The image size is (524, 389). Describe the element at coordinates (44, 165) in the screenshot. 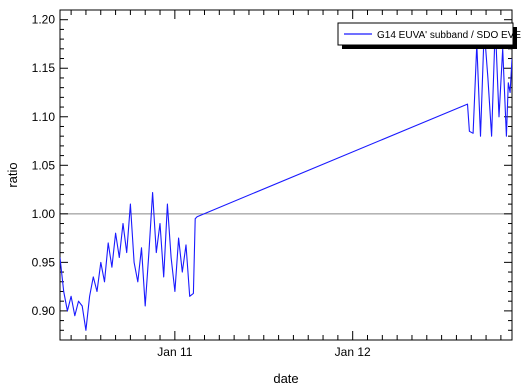

I see `y-tick-label: 1.05` at that location.